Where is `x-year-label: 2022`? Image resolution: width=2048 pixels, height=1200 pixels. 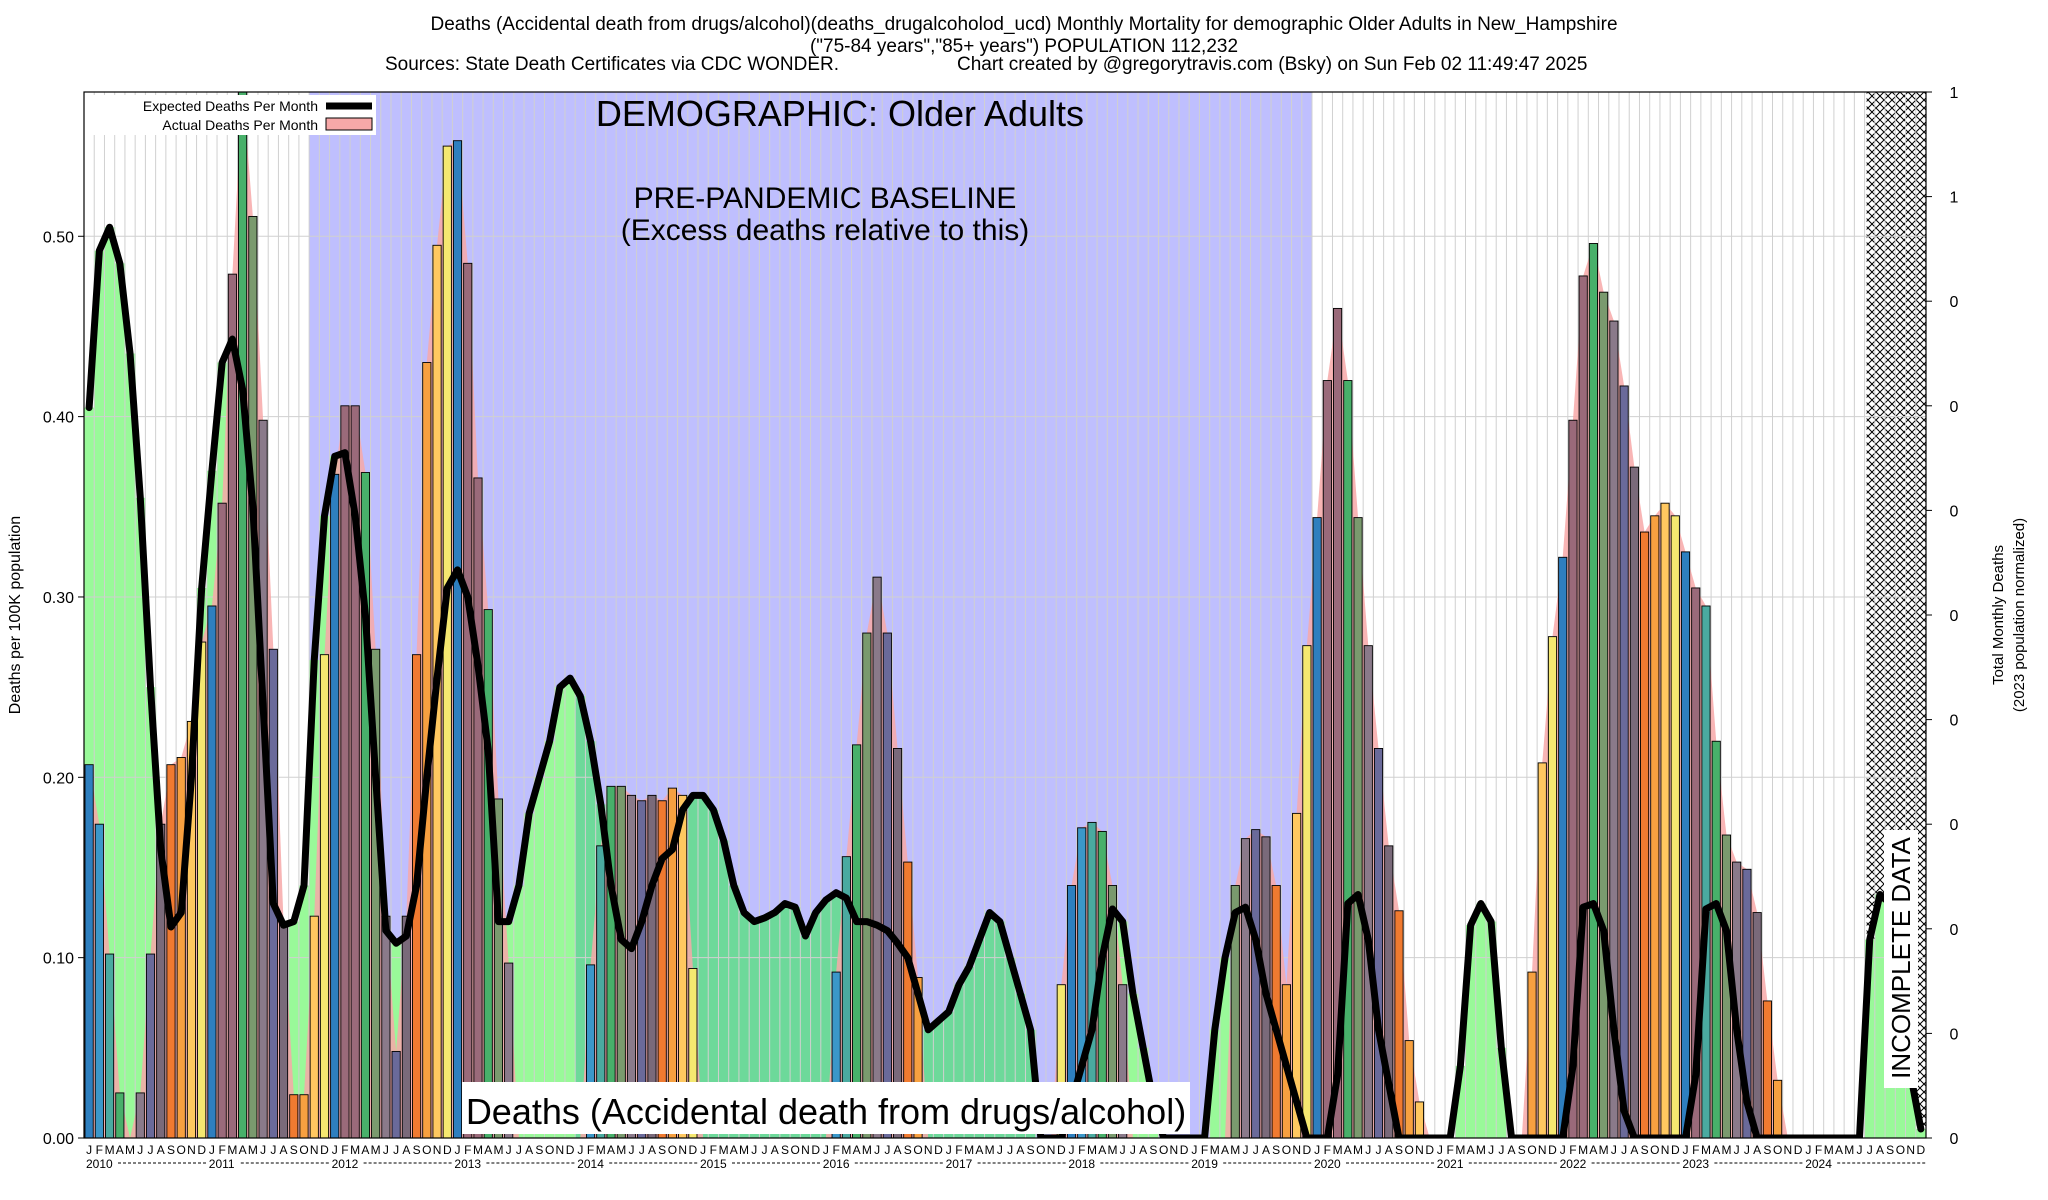 x-year-label: 2022 is located at coordinates (1573, 1164).